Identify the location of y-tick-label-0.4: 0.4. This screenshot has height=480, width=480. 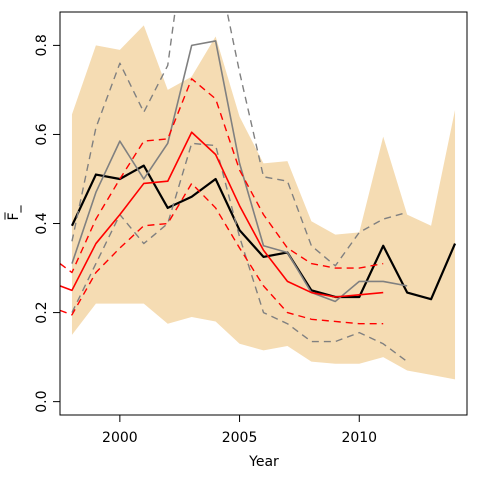
(42, 223).